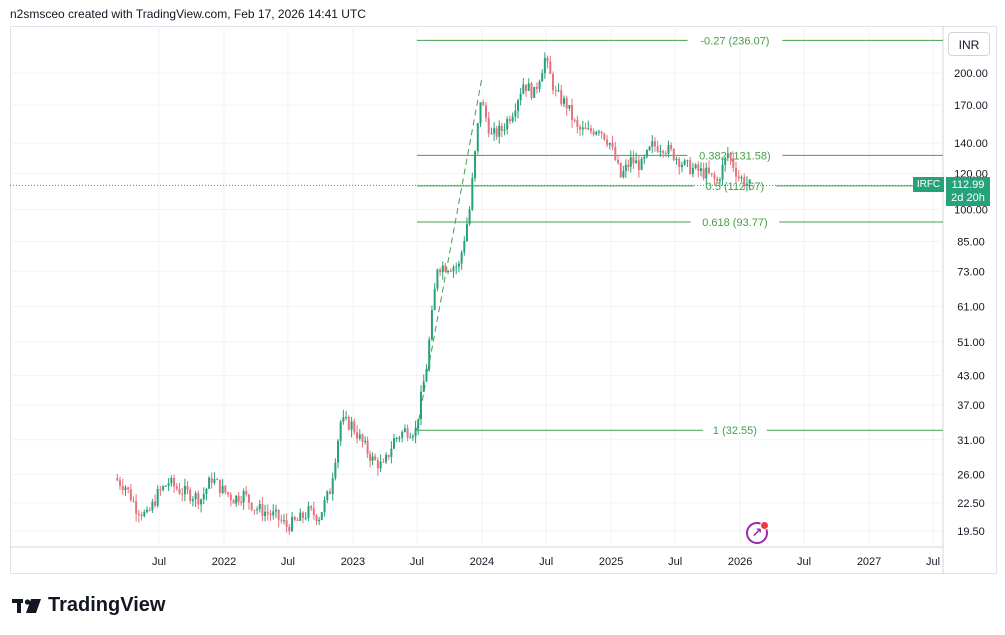 This screenshot has width=1005, height=635. I want to click on y-tick-label: 61.00, so click(971, 308).